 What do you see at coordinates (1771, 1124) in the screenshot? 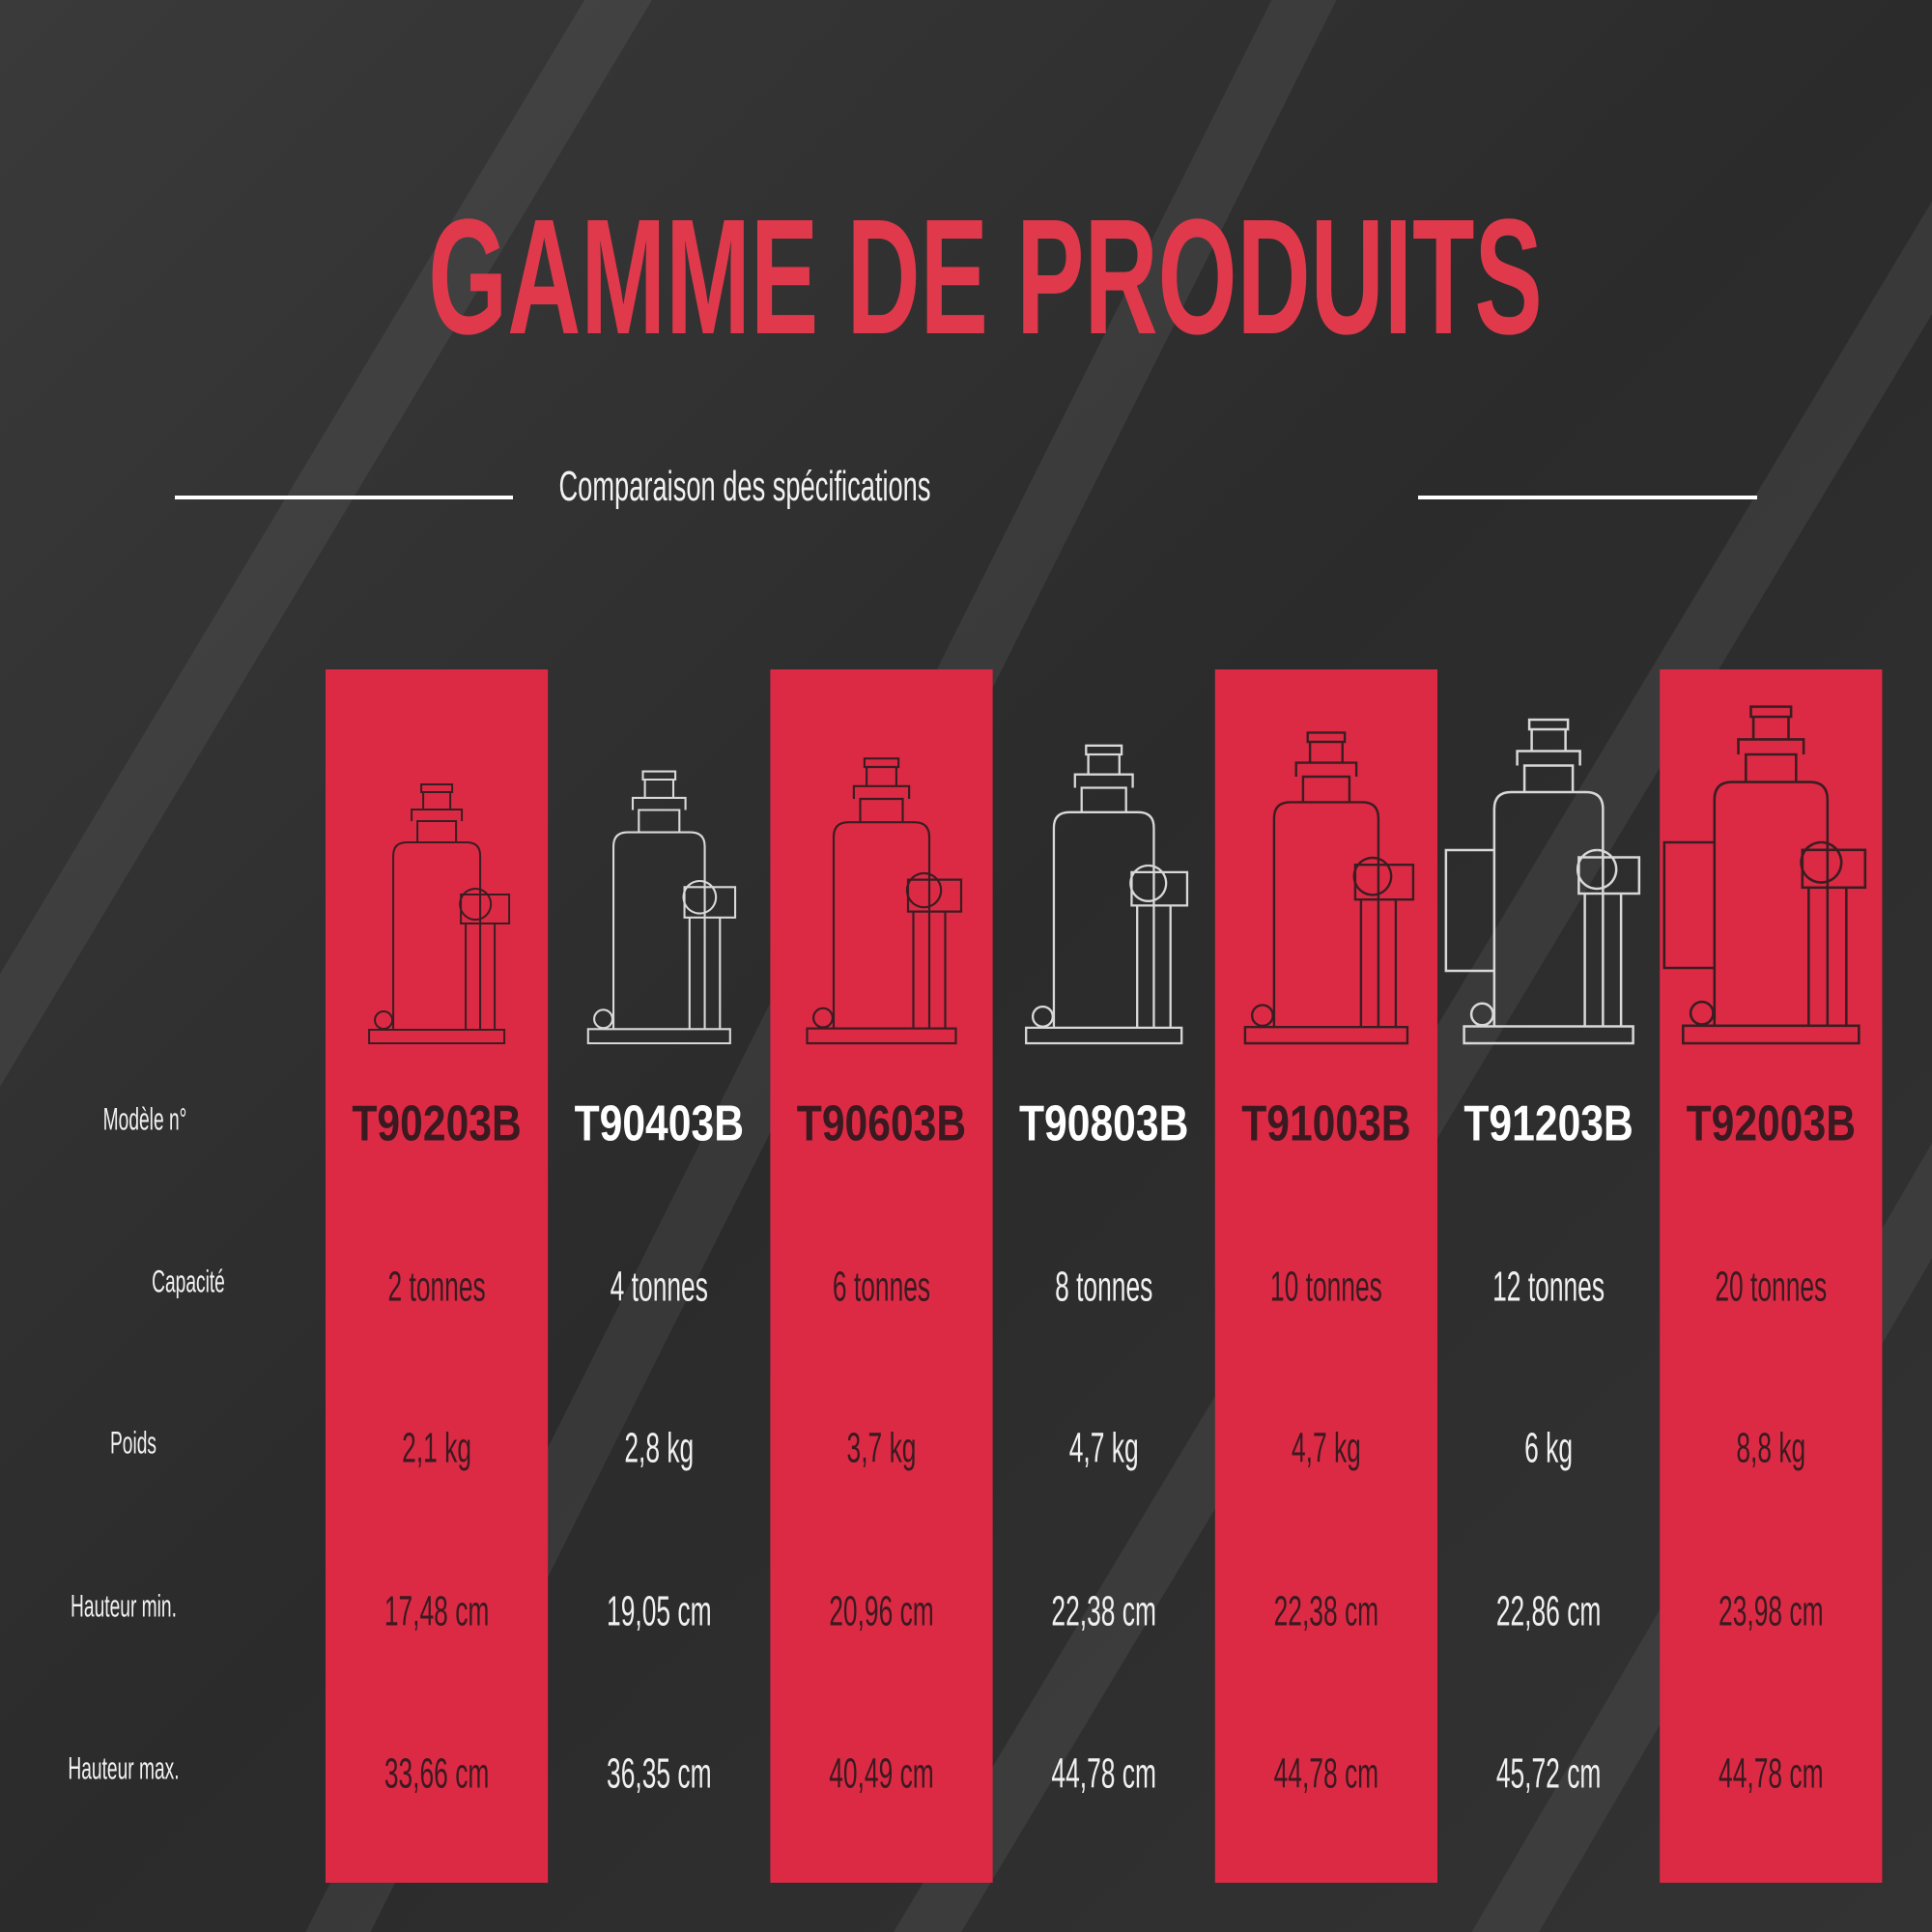
I see `model-number: T92003B` at bounding box center [1771, 1124].